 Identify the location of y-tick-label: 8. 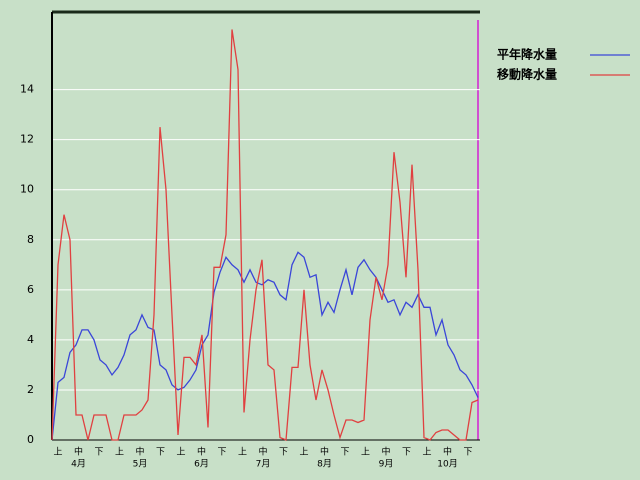
(30, 239).